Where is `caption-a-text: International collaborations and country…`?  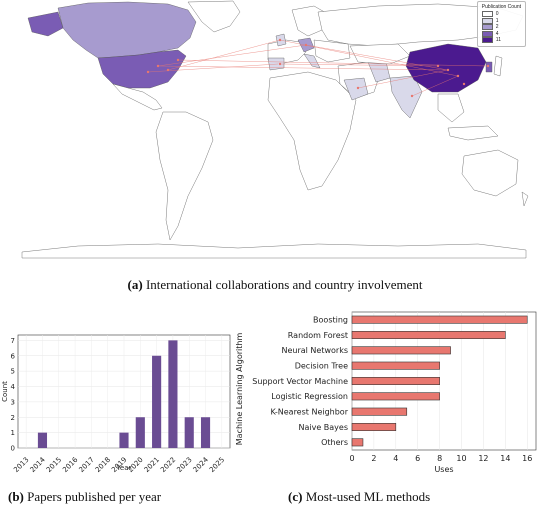 caption-a-text: International collaborations and country… is located at coordinates (282, 284).